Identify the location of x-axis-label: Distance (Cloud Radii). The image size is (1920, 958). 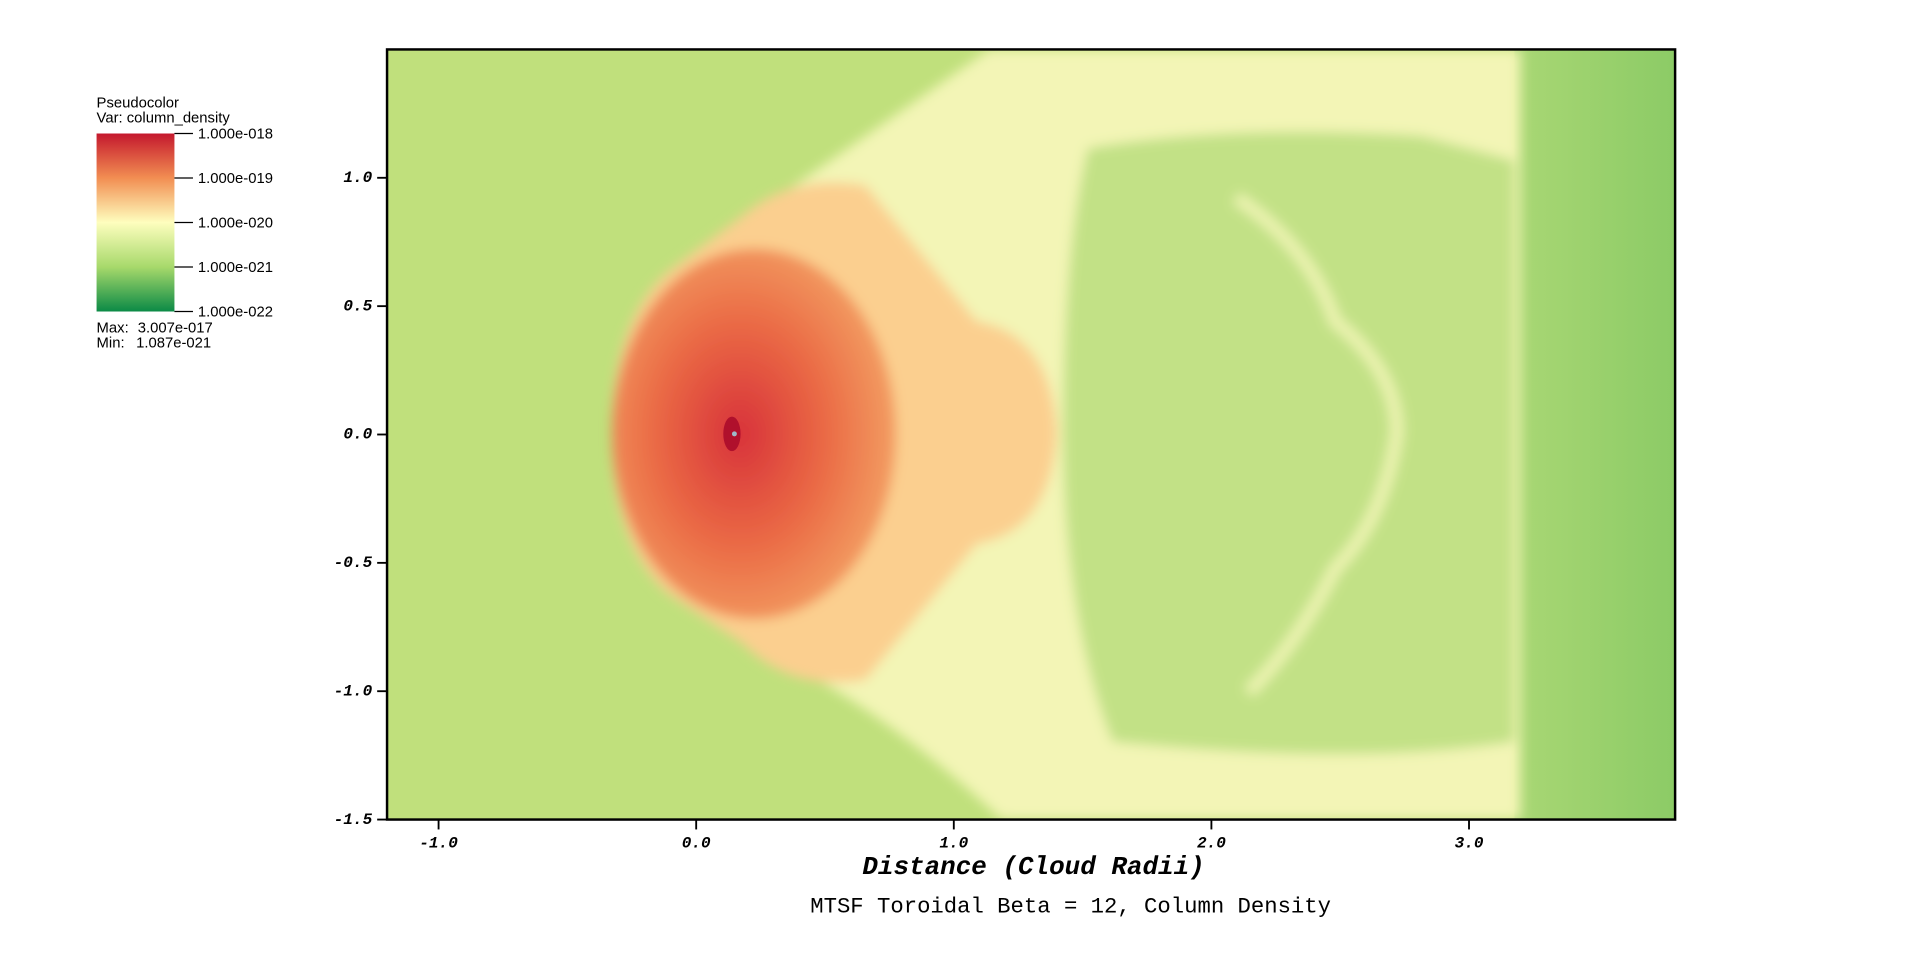
(1033, 867).